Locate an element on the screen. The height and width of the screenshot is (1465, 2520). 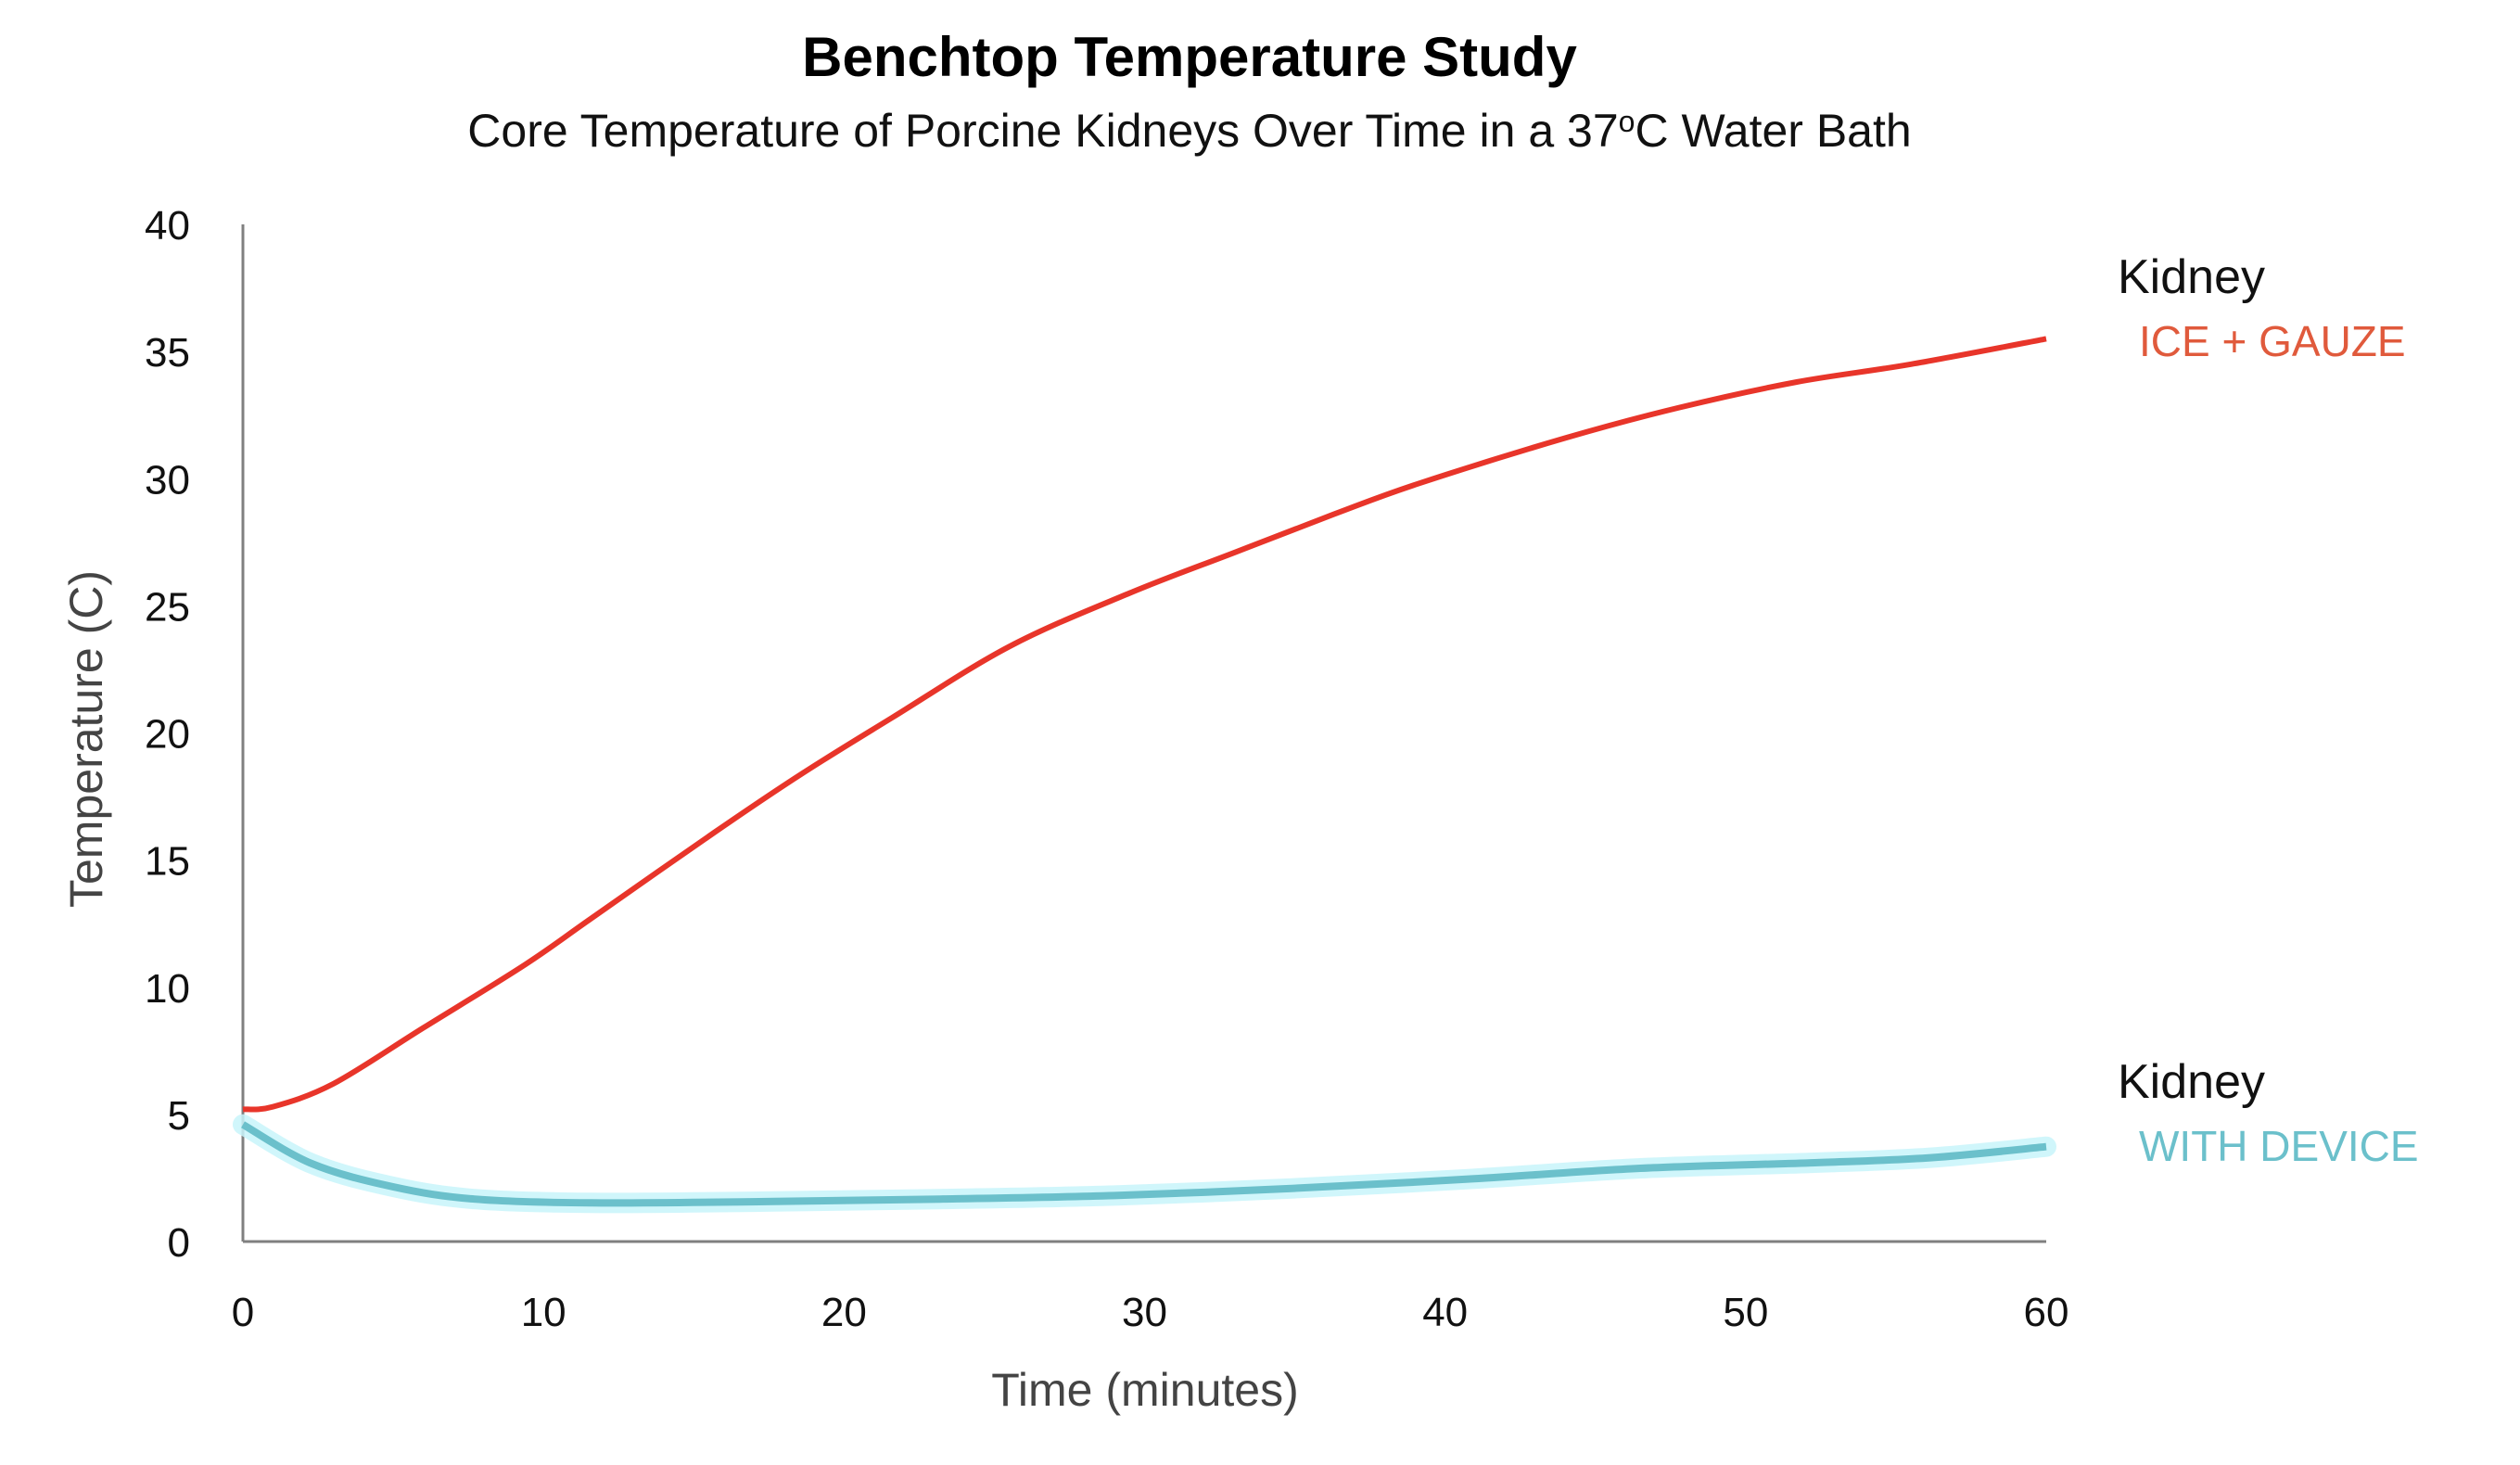
legend-with-device-main: Kidney is located at coordinates (2191, 1082).